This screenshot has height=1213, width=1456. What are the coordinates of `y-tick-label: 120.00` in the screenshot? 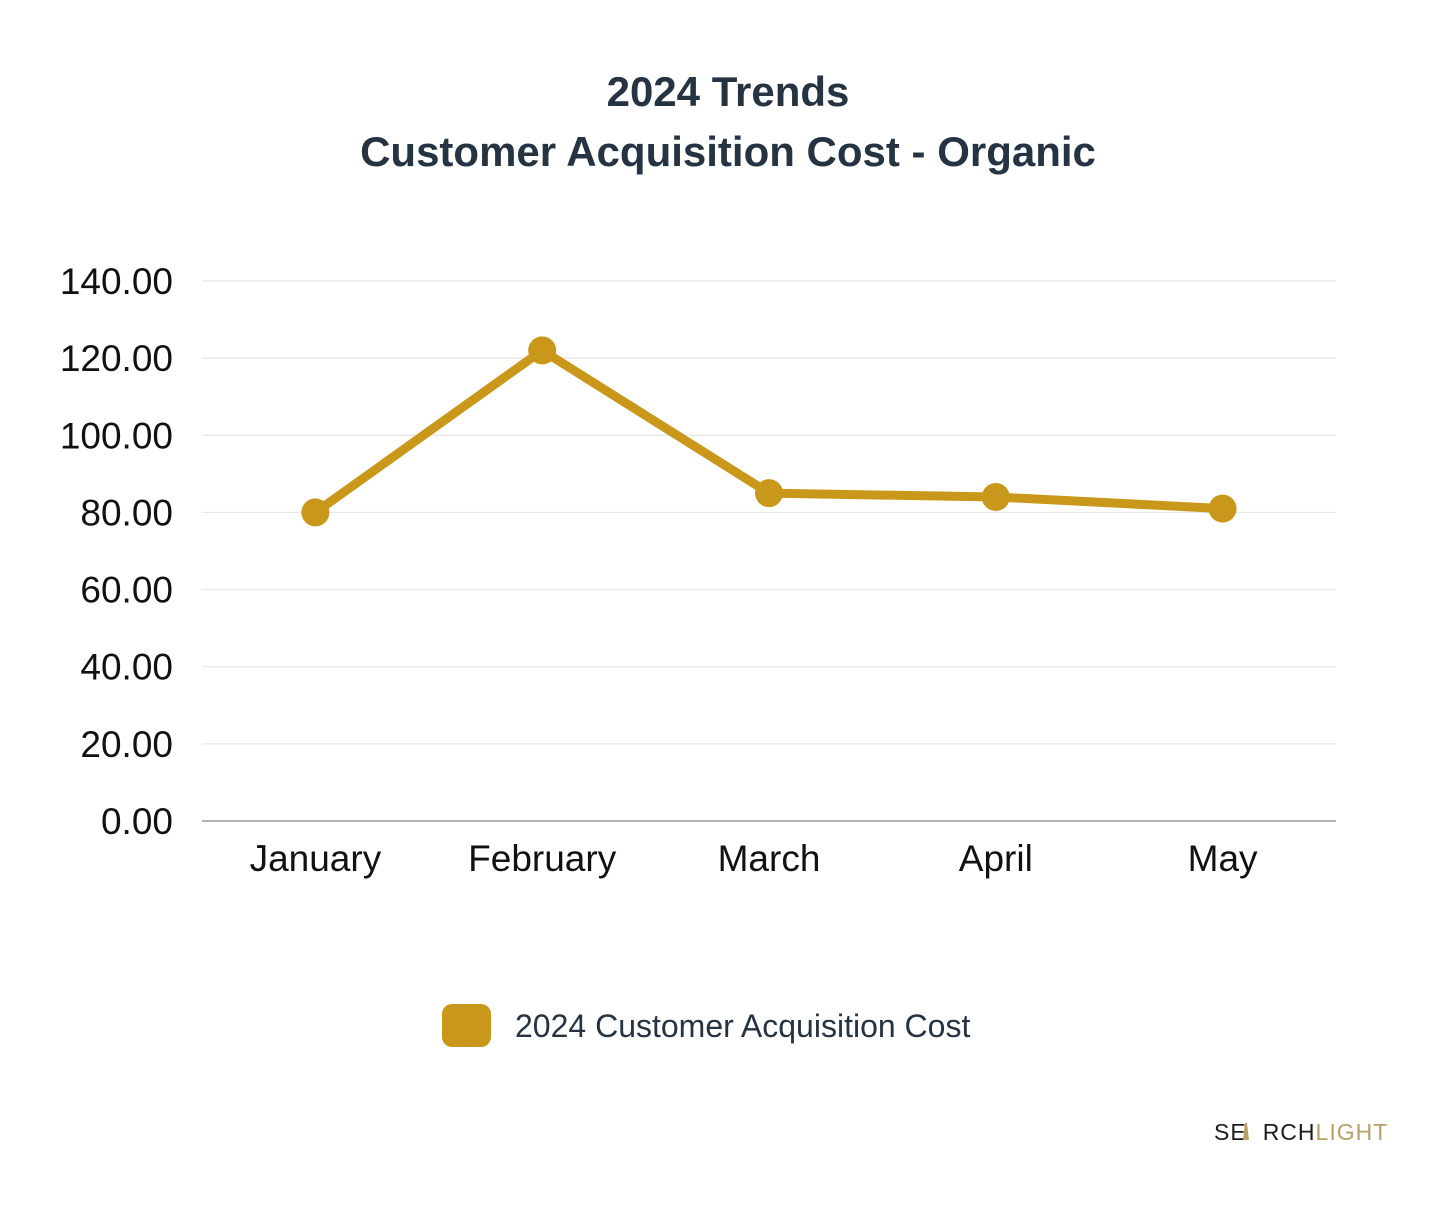 It's located at (116, 358).